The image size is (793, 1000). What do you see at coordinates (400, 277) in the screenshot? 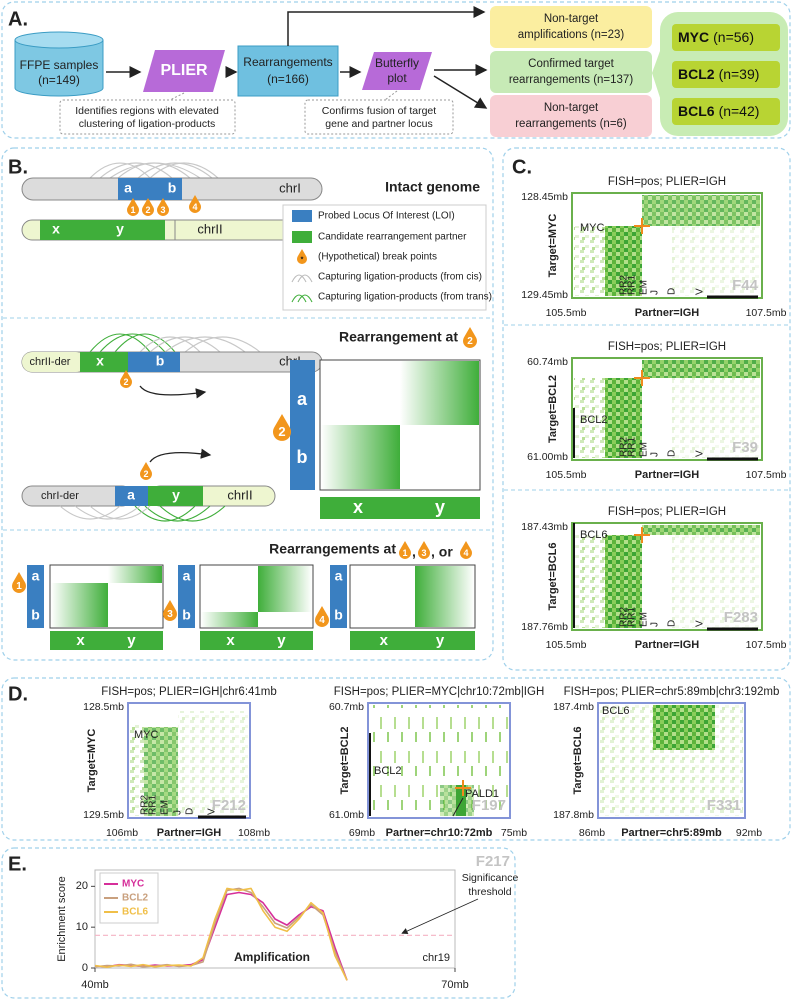
I see `label: Capturing ligation-products (from cis)` at bounding box center [400, 277].